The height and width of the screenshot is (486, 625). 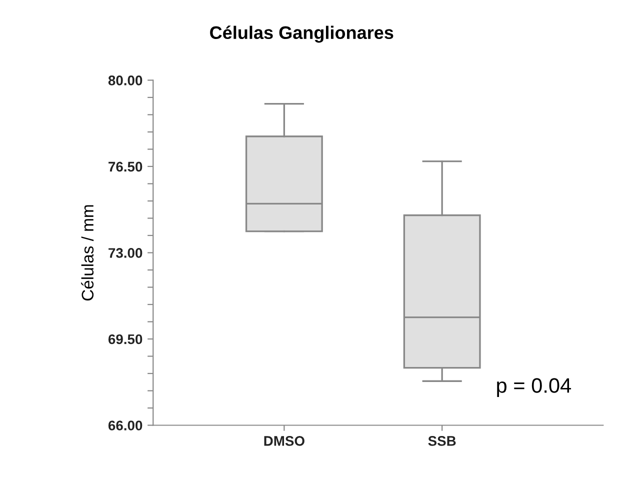 What do you see at coordinates (302, 34) in the screenshot?
I see `chart-title: Células Ganglionares` at bounding box center [302, 34].